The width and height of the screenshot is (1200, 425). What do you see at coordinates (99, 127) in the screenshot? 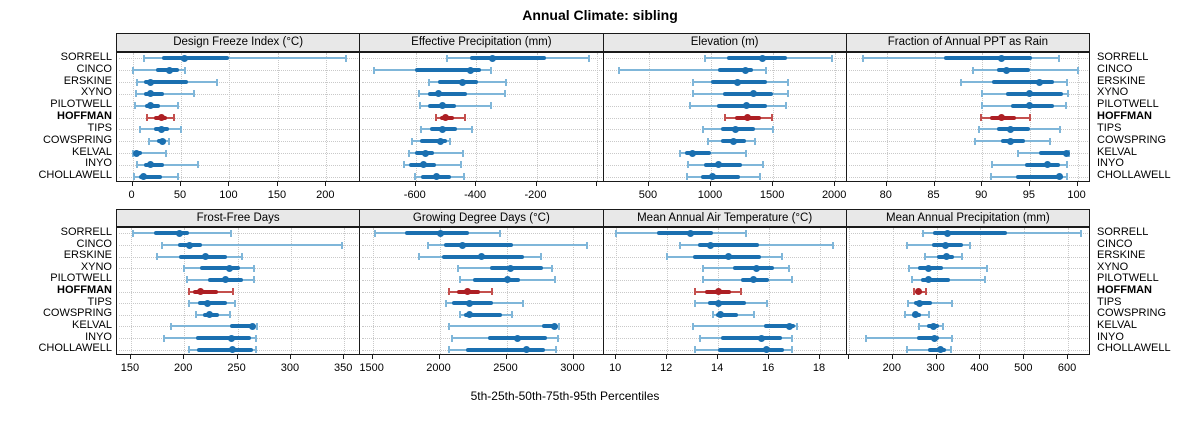
I see `site-label-left: TIPS` at bounding box center [99, 127].